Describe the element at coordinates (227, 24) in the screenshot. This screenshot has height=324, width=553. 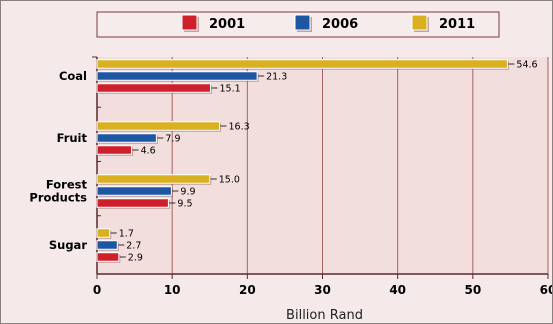
I see `legend-label-2001: 2001` at that location.